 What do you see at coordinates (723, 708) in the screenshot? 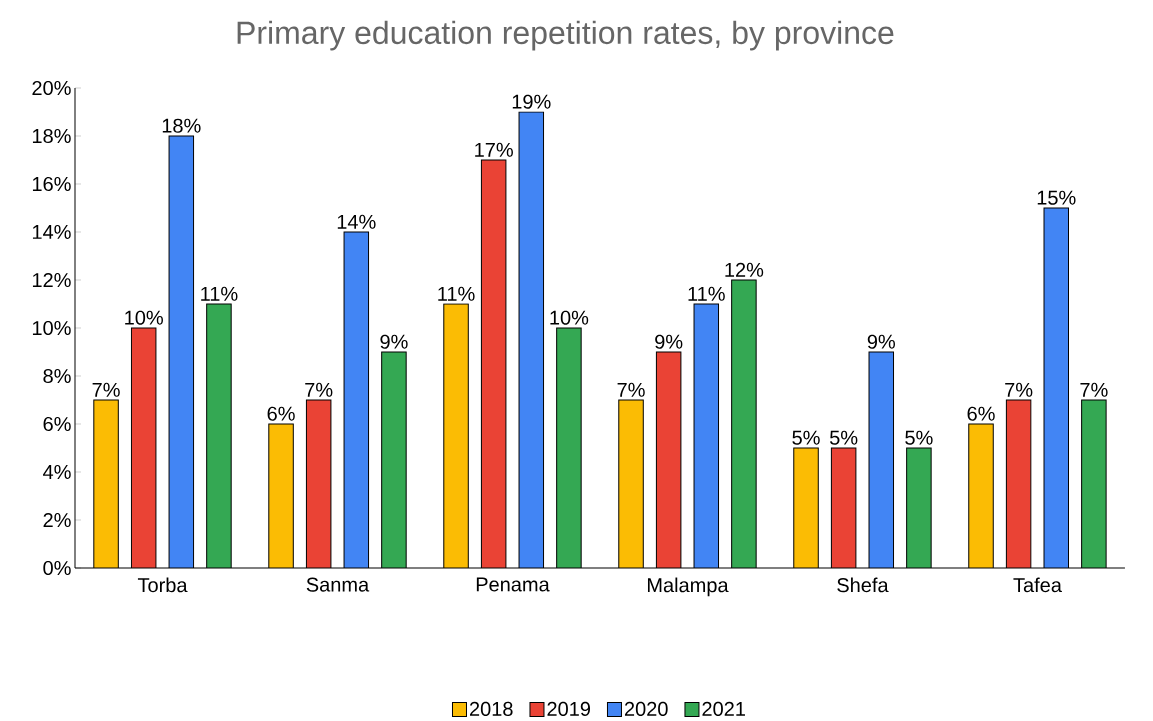
I see `legend-label: 2021` at bounding box center [723, 708].